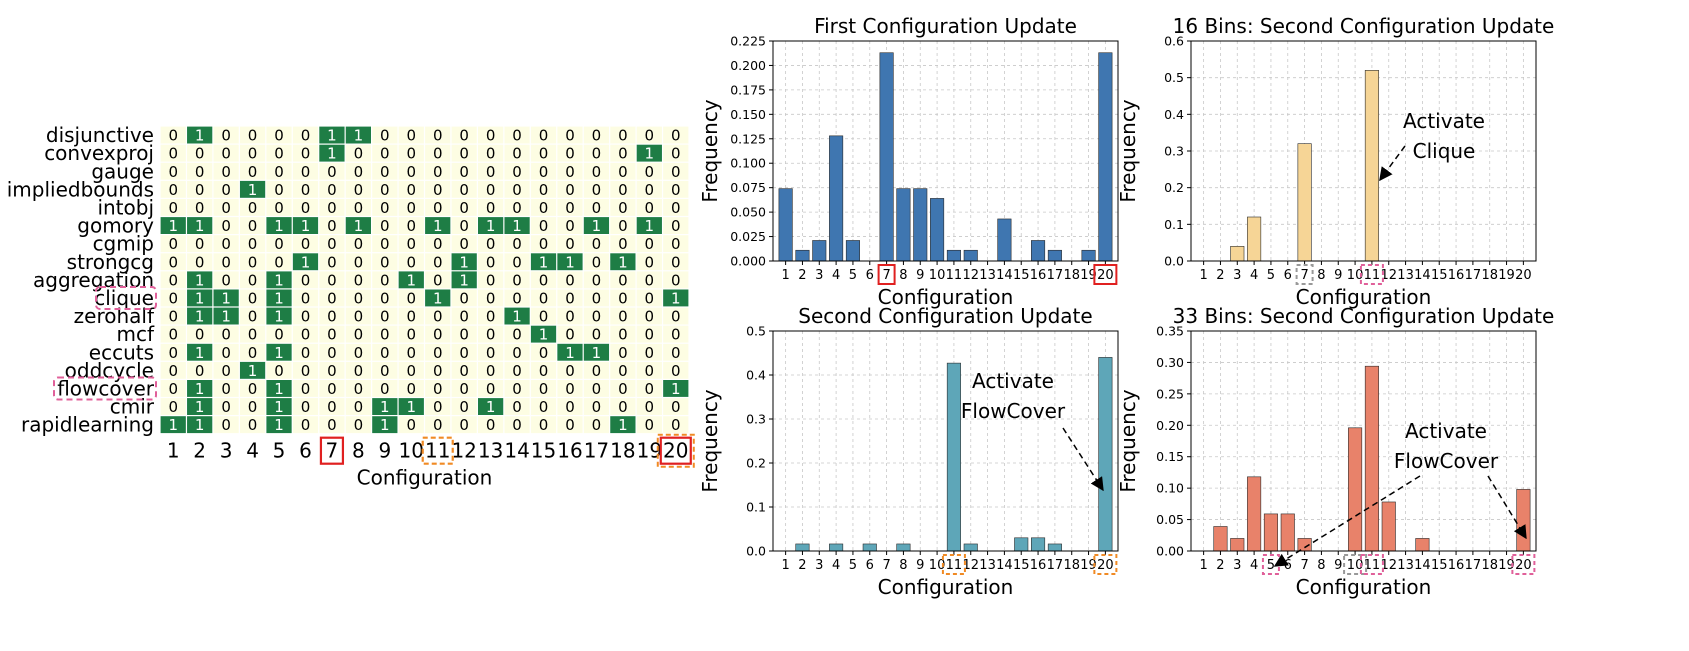 The height and width of the screenshot is (651, 1689). I want to click on y-tick-label: 0.30, so click(1170, 362).